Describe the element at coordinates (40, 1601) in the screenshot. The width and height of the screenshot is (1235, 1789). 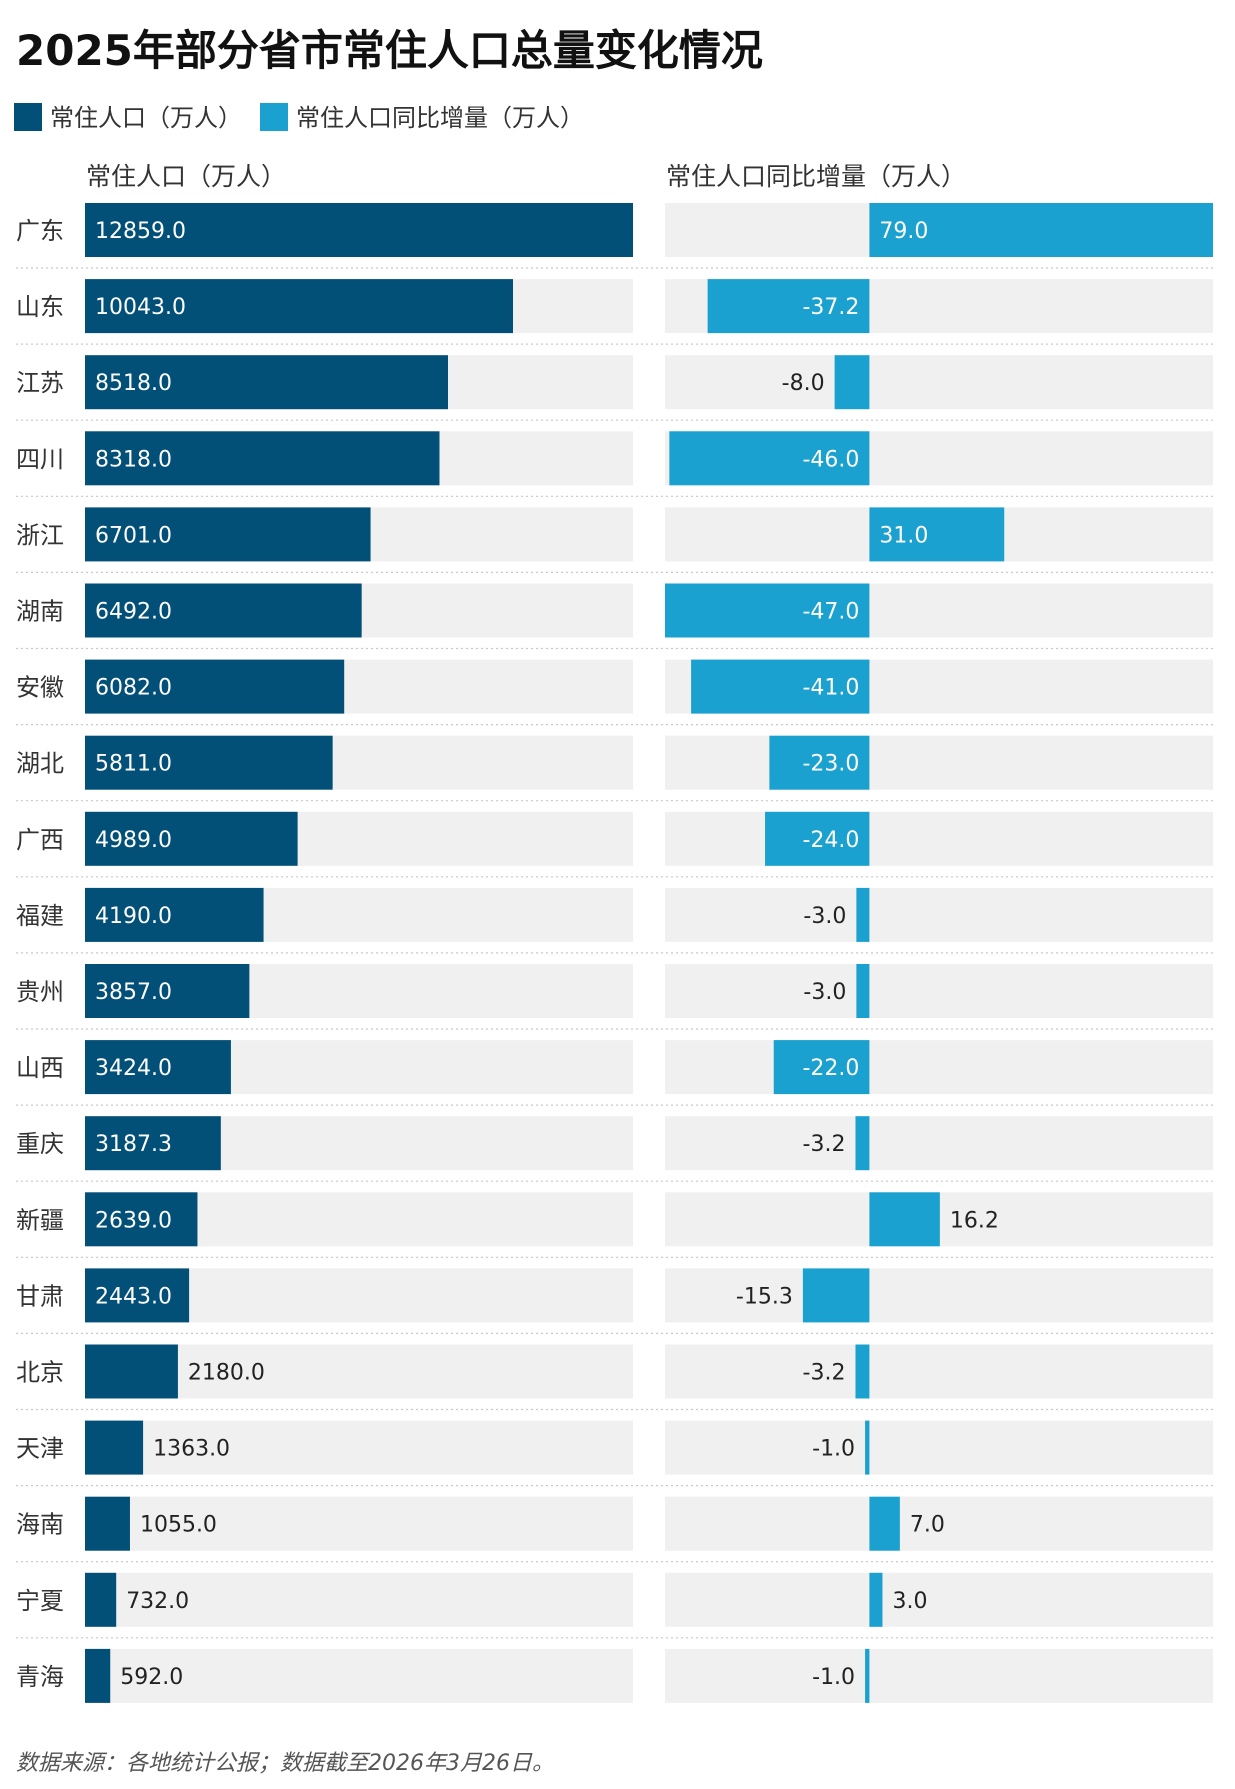
I see `category-label: 宁夏` at that location.